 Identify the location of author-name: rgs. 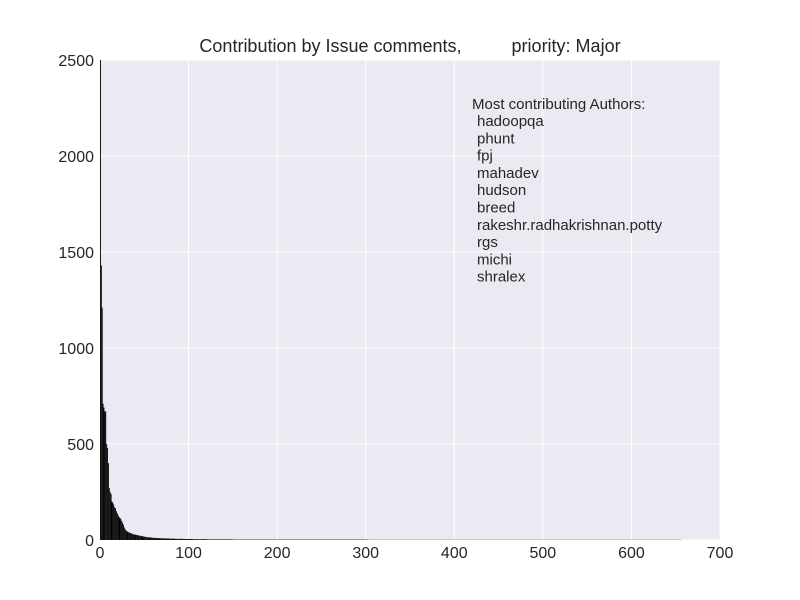
(487, 242).